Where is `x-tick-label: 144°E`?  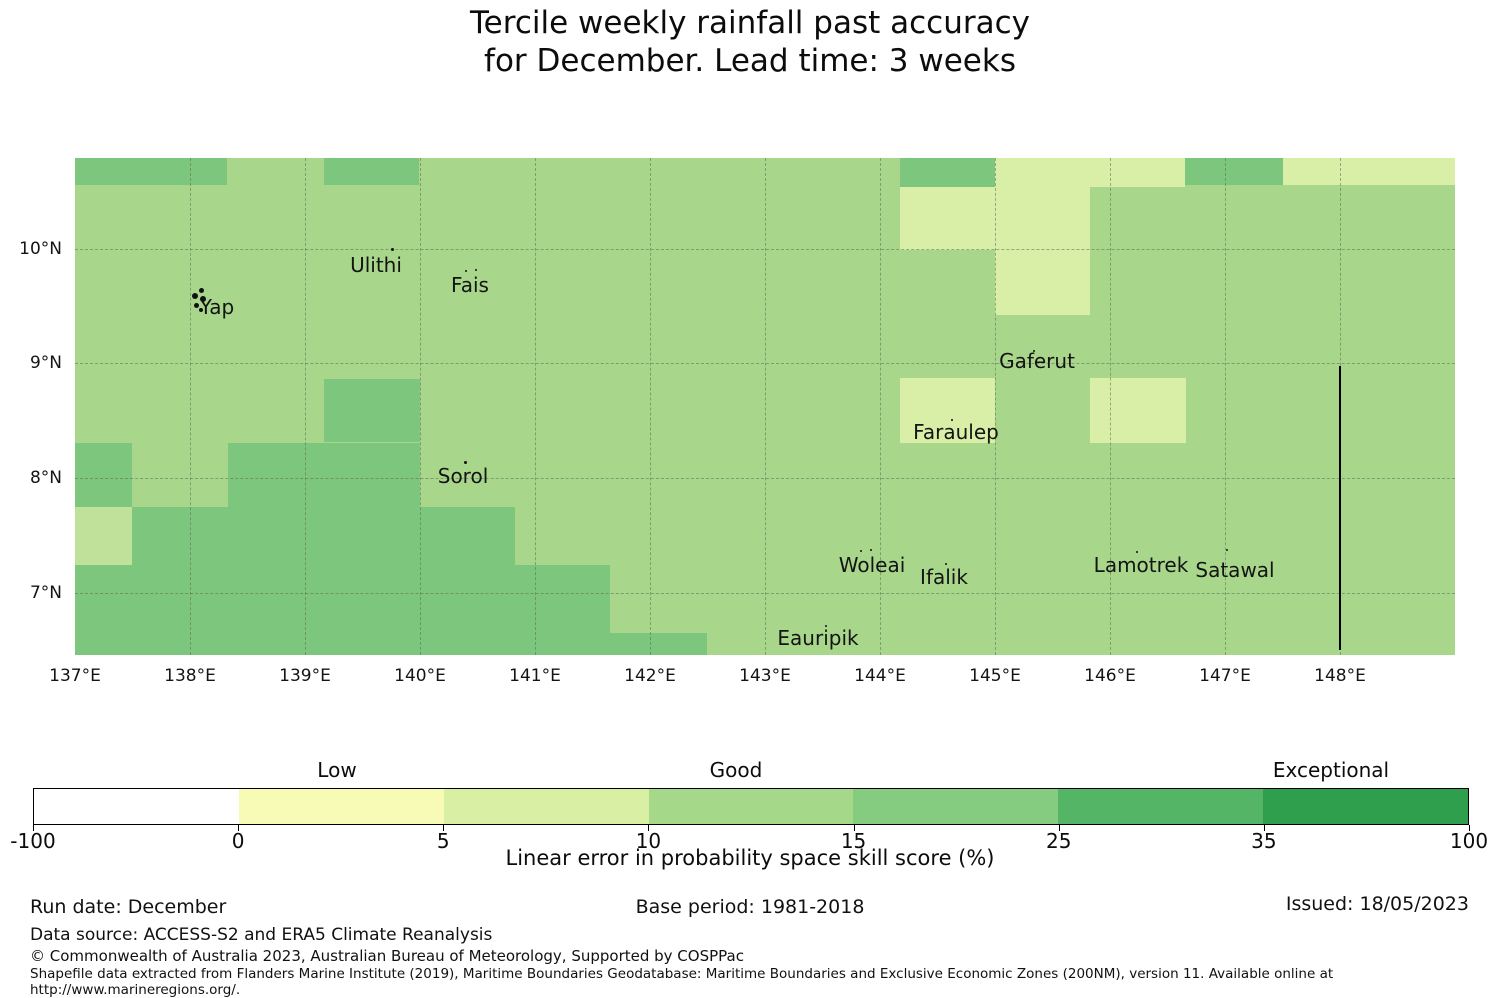
x-tick-label: 144°E is located at coordinates (880, 676).